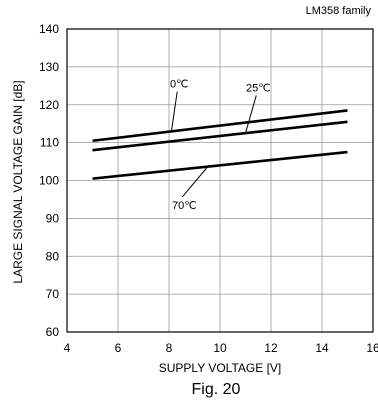 The width and height of the screenshot is (378, 404). I want to click on series-label: 25℃, so click(258, 88).